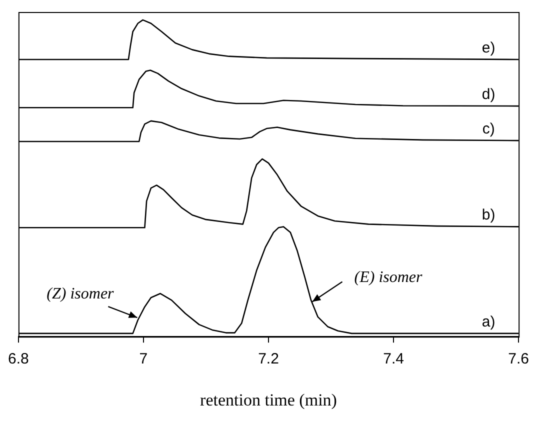 This screenshot has width=537, height=423. I want to click on x-tick-label: 6.8, so click(18, 359).